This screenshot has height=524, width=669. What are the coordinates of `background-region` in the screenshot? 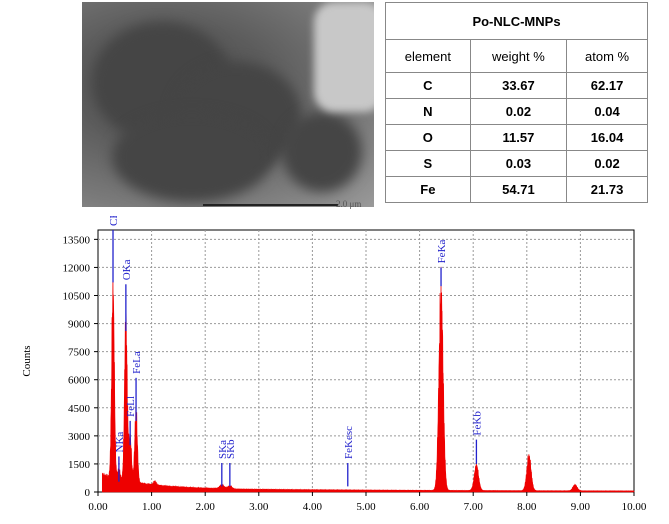 It's located at (344, 57).